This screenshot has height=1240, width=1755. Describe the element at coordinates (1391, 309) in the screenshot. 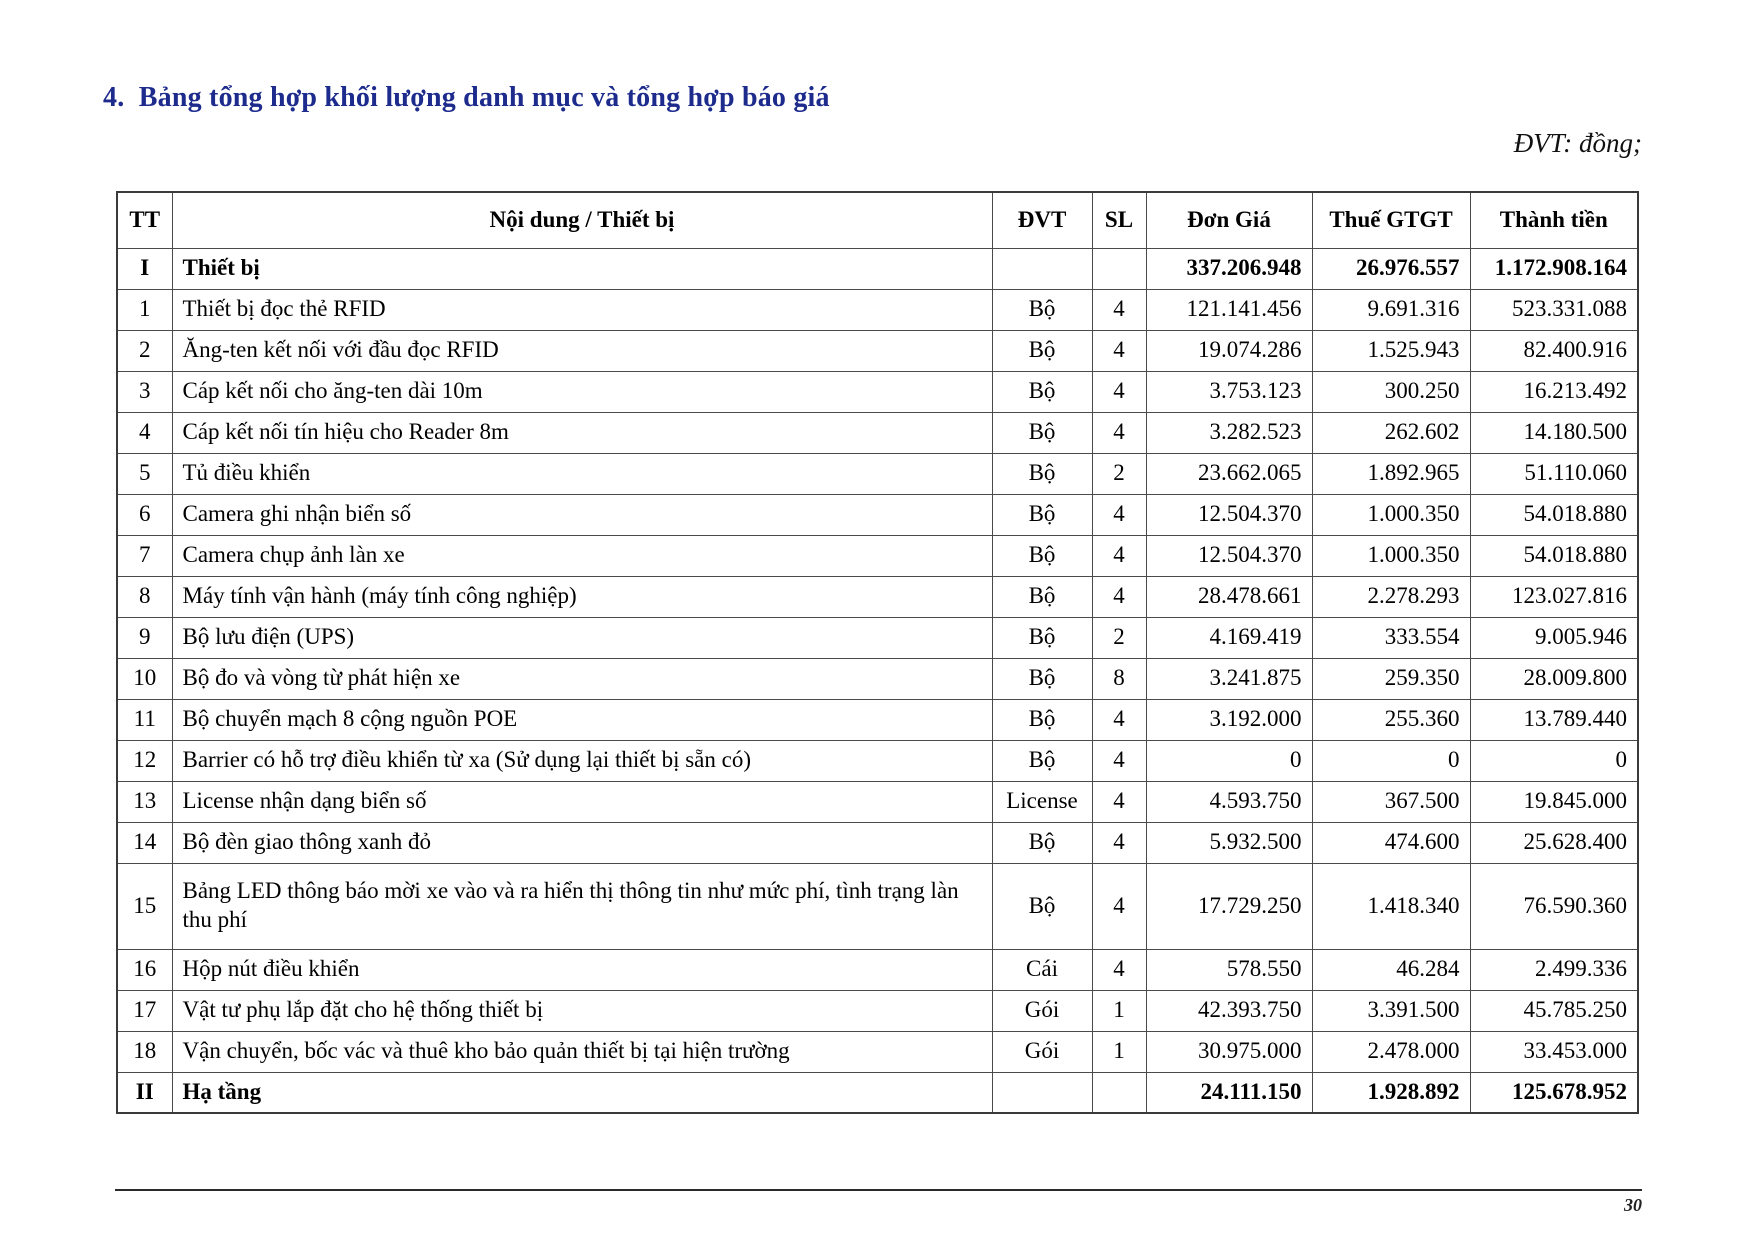

I see `cell-thue-gtgt: 9.691.316` at that location.